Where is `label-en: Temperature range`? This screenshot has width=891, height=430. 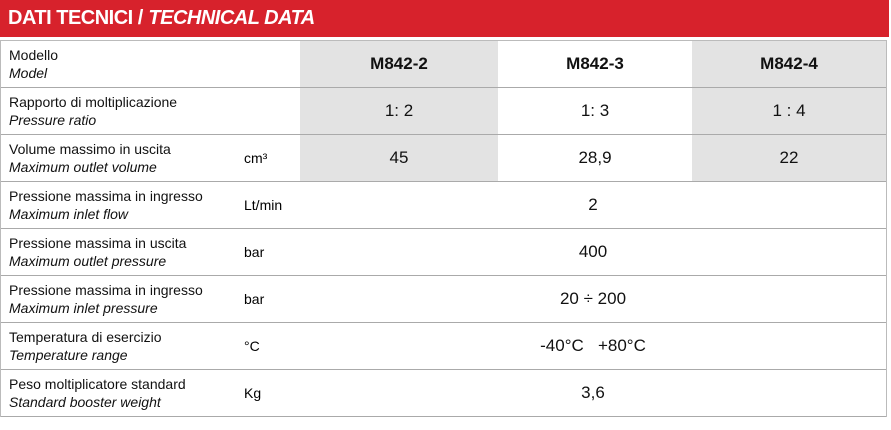 label-en: Temperature range is located at coordinates (68, 355).